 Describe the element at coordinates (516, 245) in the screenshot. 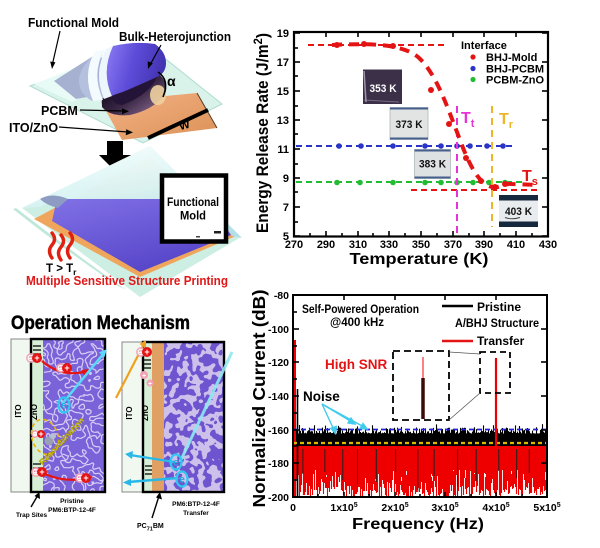

I see `svg-text: 410` at that location.